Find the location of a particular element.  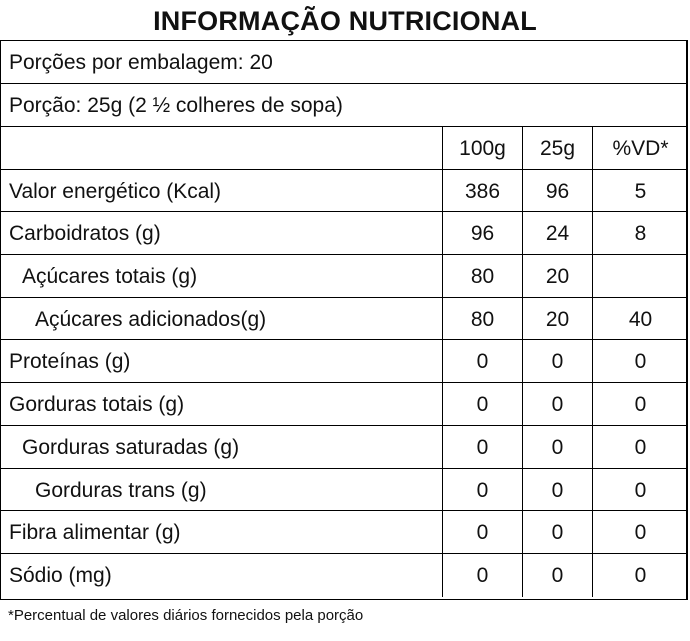

nutrient-label: Sódio (mg) is located at coordinates (60, 575).